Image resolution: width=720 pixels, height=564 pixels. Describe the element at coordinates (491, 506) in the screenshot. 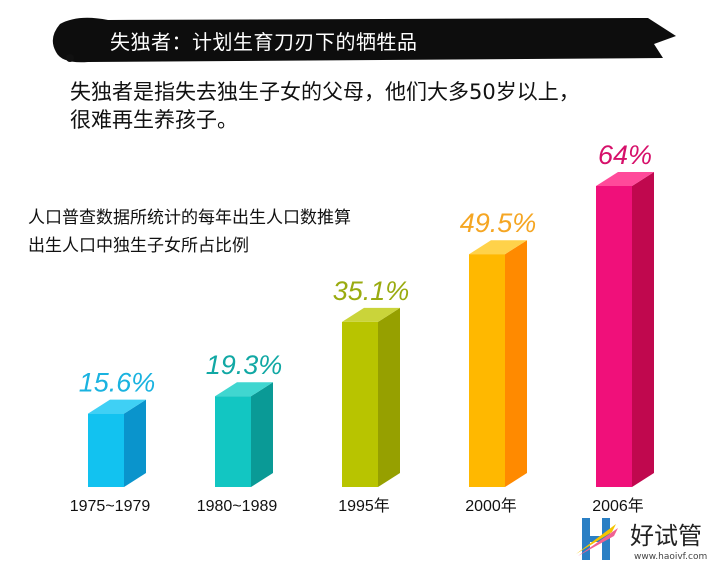

I see `category-label: 2000年` at that location.